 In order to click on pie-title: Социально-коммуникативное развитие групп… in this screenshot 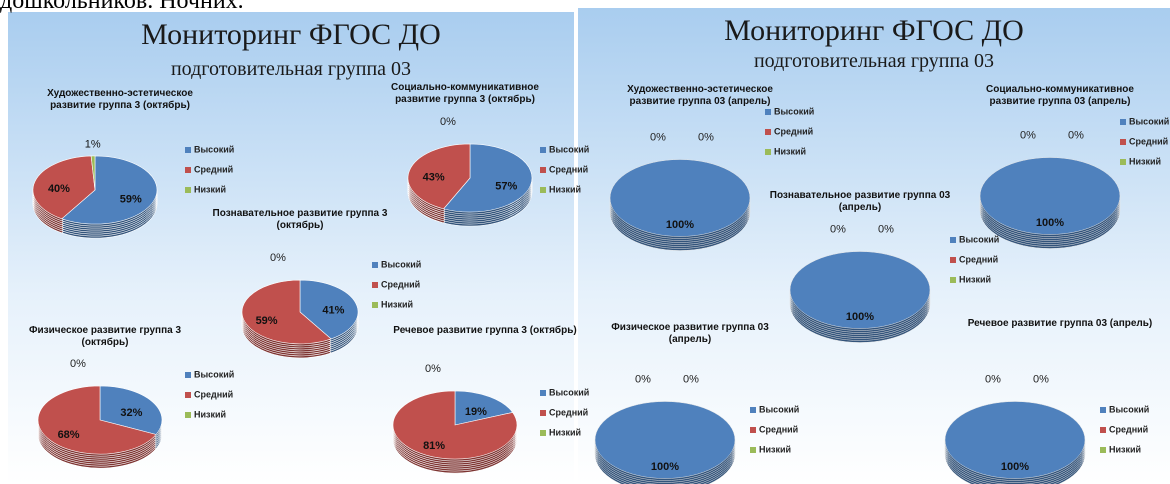, I will do `click(465, 93)`.